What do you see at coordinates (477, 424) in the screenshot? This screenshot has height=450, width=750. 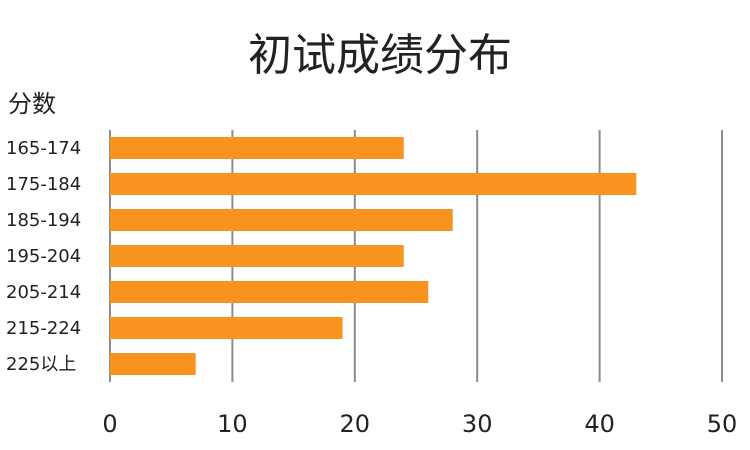 I see `x-tick-label: 30` at bounding box center [477, 424].